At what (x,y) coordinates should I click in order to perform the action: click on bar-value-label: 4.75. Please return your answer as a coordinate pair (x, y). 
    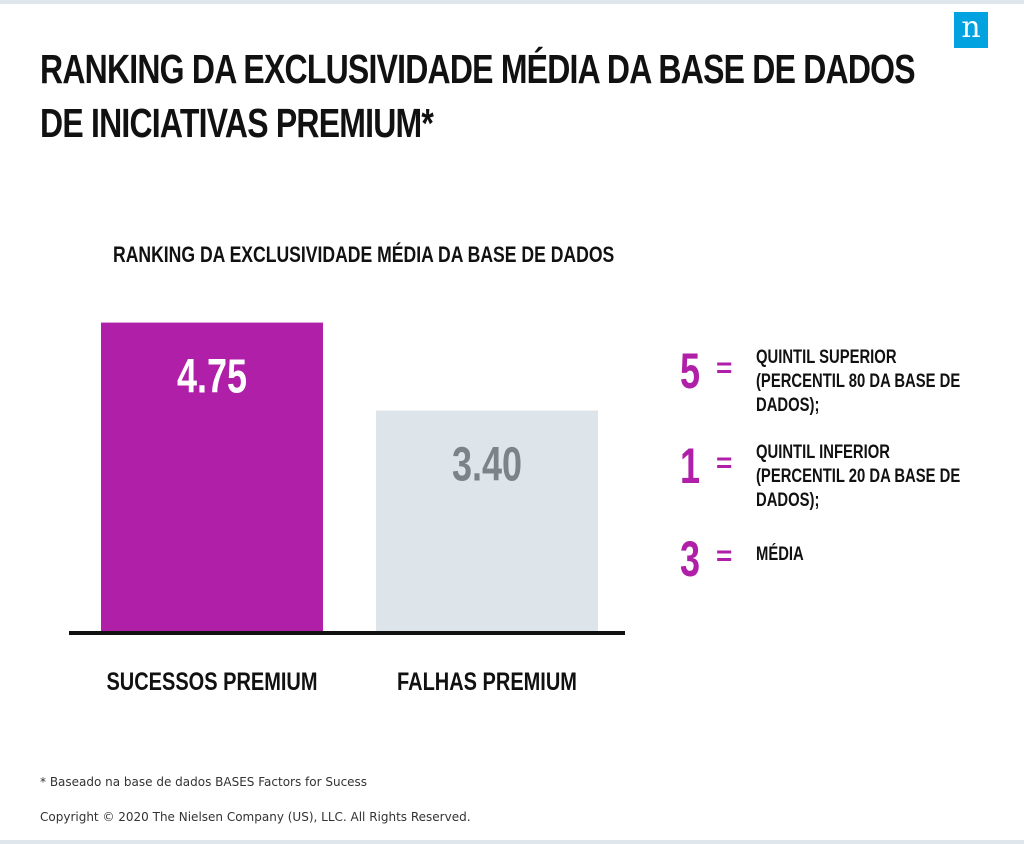
    Looking at the image, I should click on (212, 376).